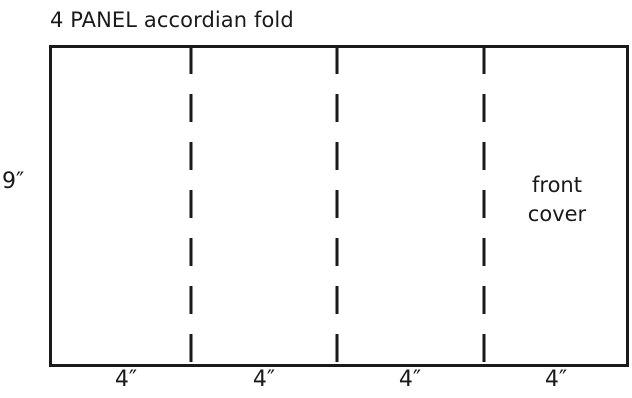 This screenshot has width=632, height=398. I want to click on height-dimension-label: 9″, so click(13, 181).